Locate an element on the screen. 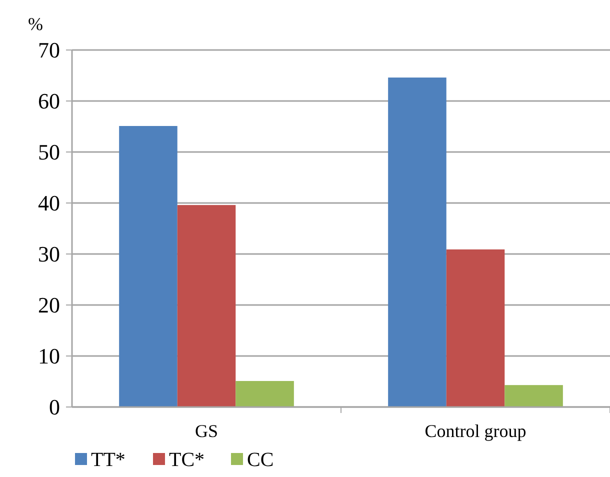 The width and height of the screenshot is (610, 477). y-tick-label: 70 is located at coordinates (49, 50).